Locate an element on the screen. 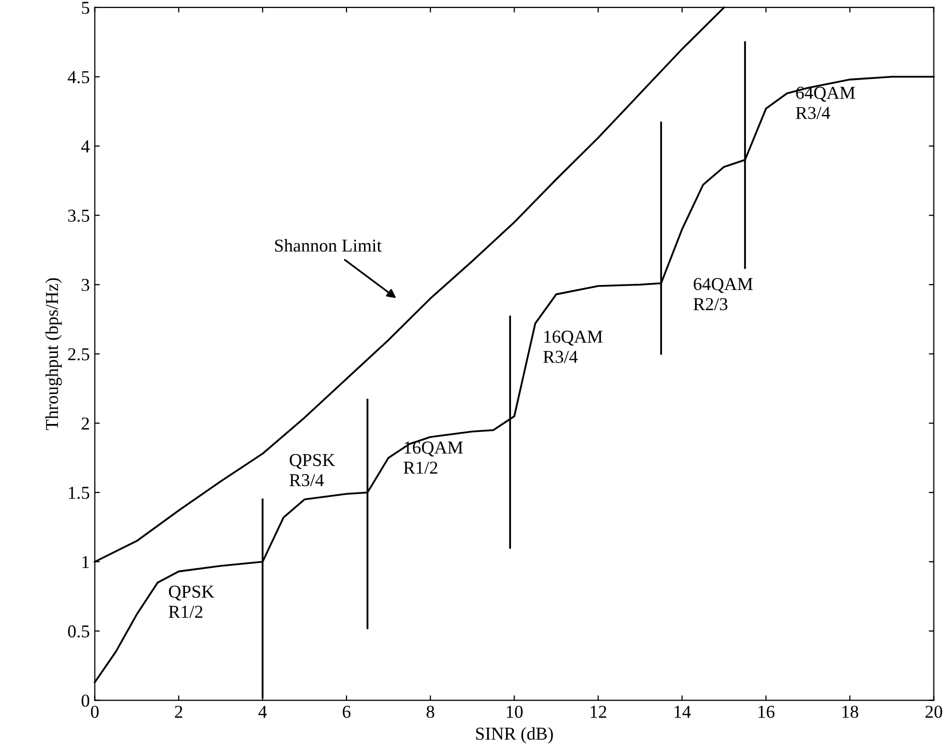  y-tick-label: 5 is located at coordinates (86, 8).